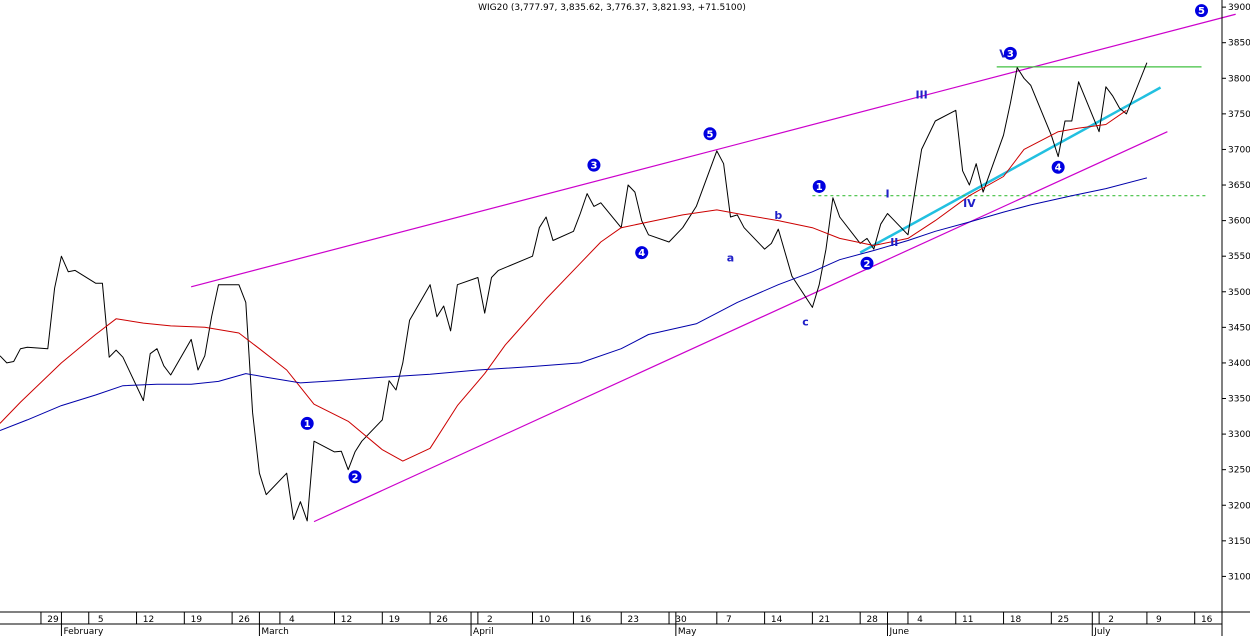 This screenshot has height=636, width=1250. I want to click on wave-count-label: a, so click(730, 258).